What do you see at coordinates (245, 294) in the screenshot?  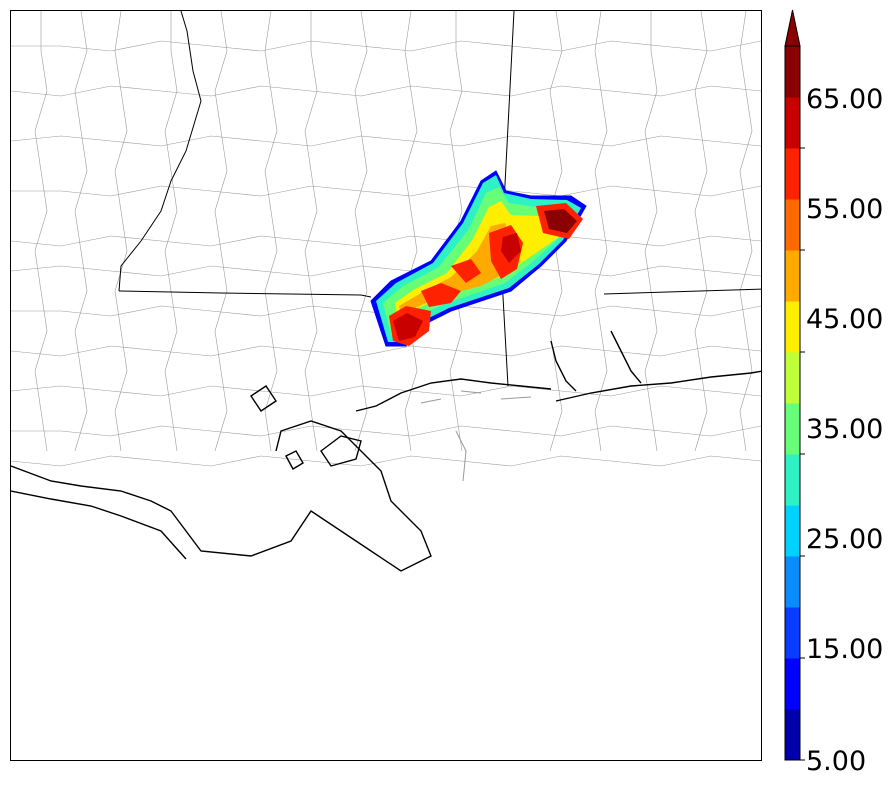 I see `ms-la-border` at bounding box center [245, 294].